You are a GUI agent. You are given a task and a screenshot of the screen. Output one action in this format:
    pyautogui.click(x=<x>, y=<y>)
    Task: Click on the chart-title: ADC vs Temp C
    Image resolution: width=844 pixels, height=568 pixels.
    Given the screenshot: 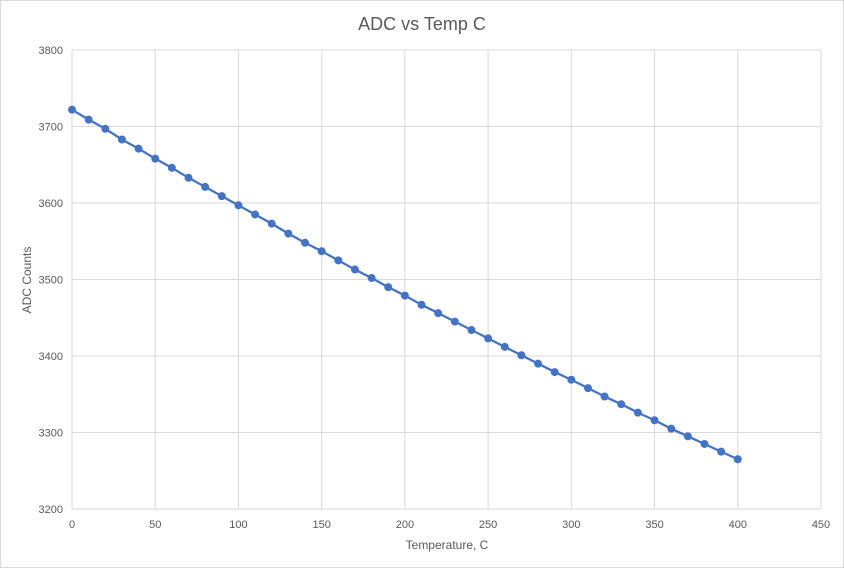 What is the action you would take?
    pyautogui.click(x=422, y=24)
    